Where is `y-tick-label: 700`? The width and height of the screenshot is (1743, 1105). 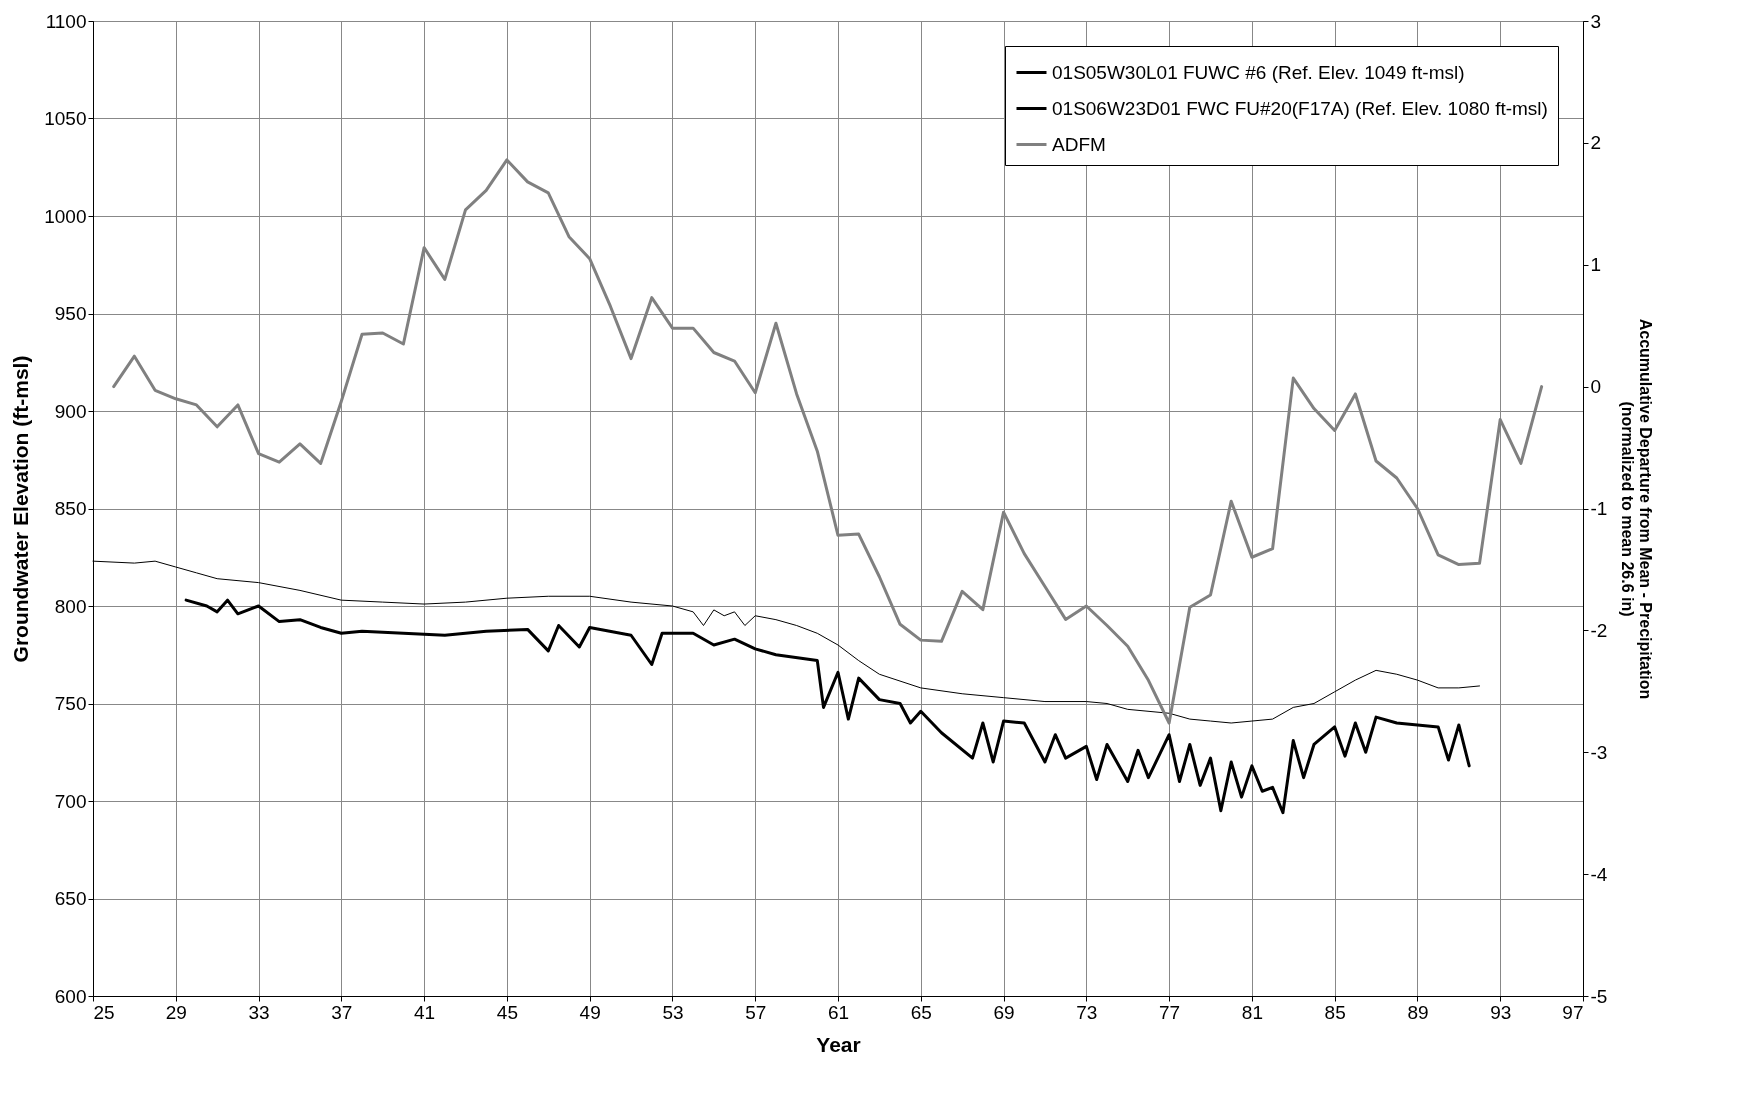
y-tick-label: 700 is located at coordinates (70, 801).